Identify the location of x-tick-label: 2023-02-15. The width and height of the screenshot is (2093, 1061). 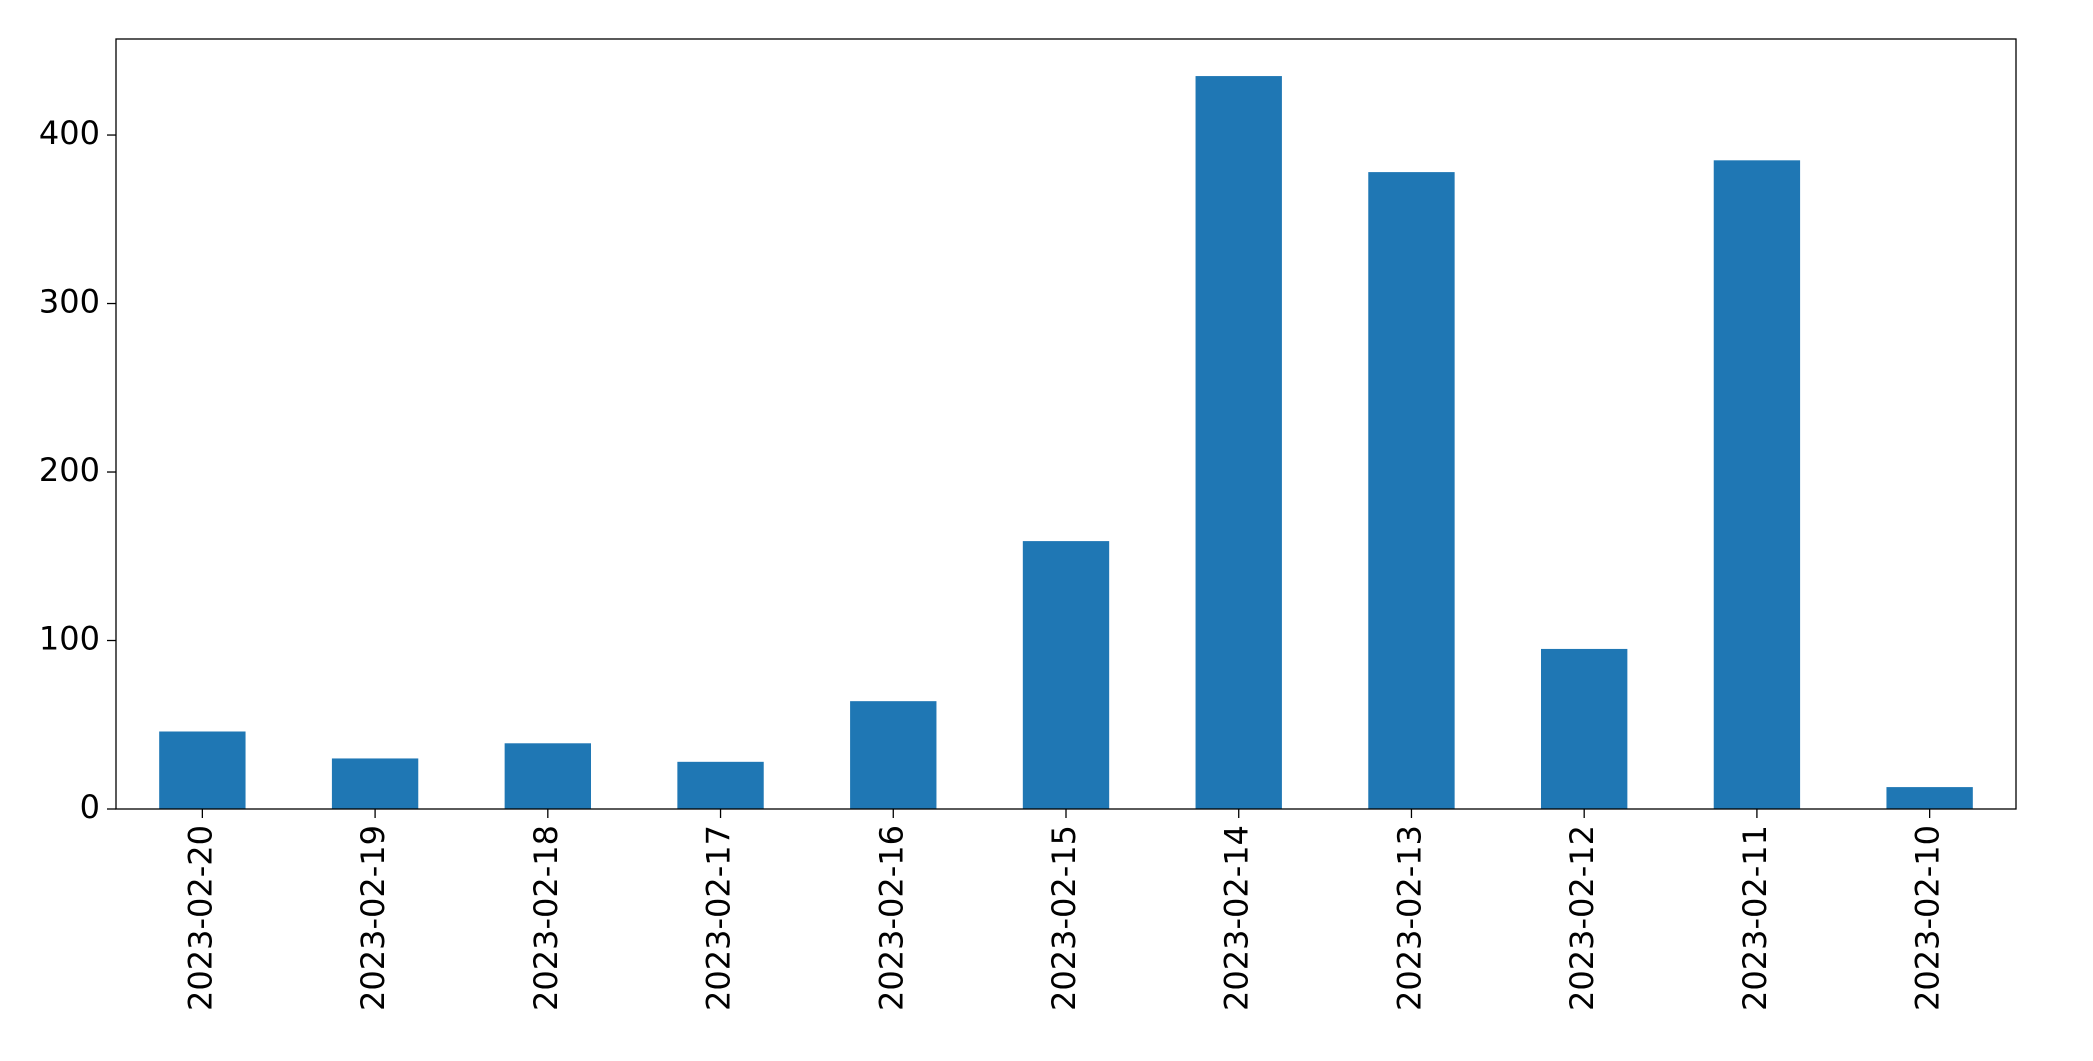
(1064, 918).